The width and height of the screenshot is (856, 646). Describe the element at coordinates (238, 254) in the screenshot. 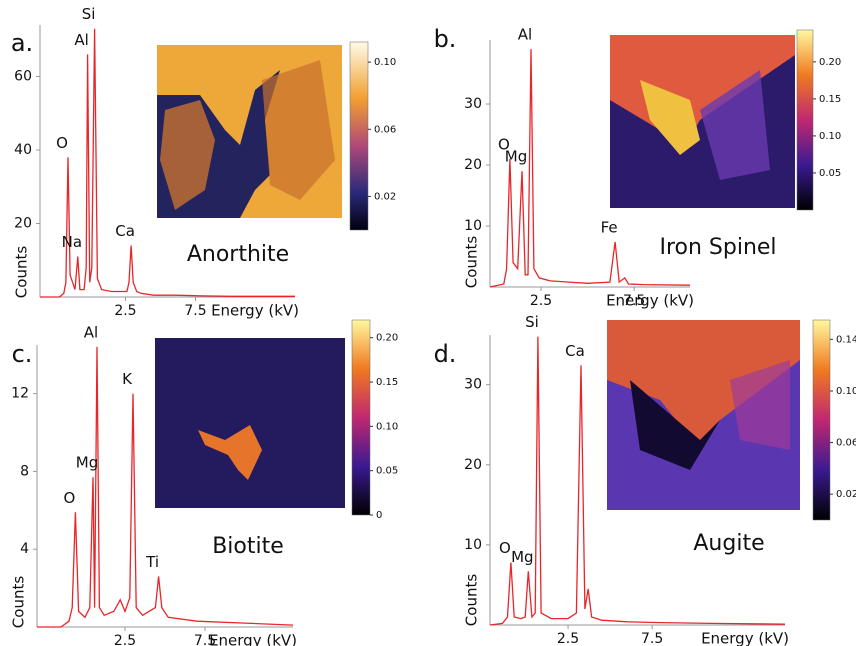

I see `mineral-name: Anorthite` at that location.